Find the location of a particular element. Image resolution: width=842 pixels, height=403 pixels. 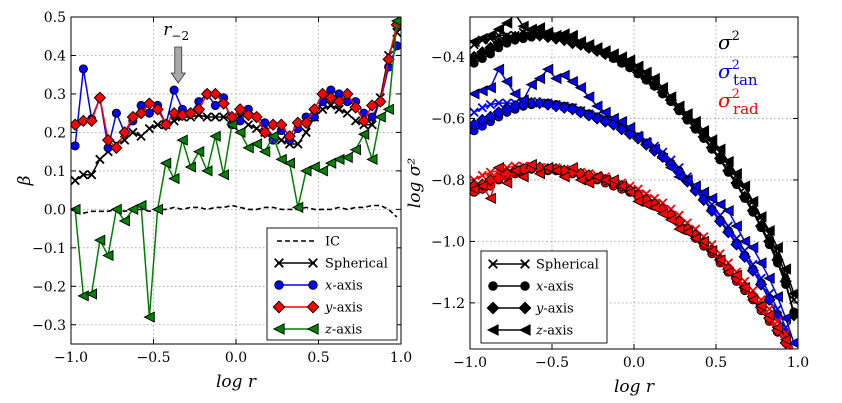

x-tick-label: −1.0 is located at coordinates (470, 363).